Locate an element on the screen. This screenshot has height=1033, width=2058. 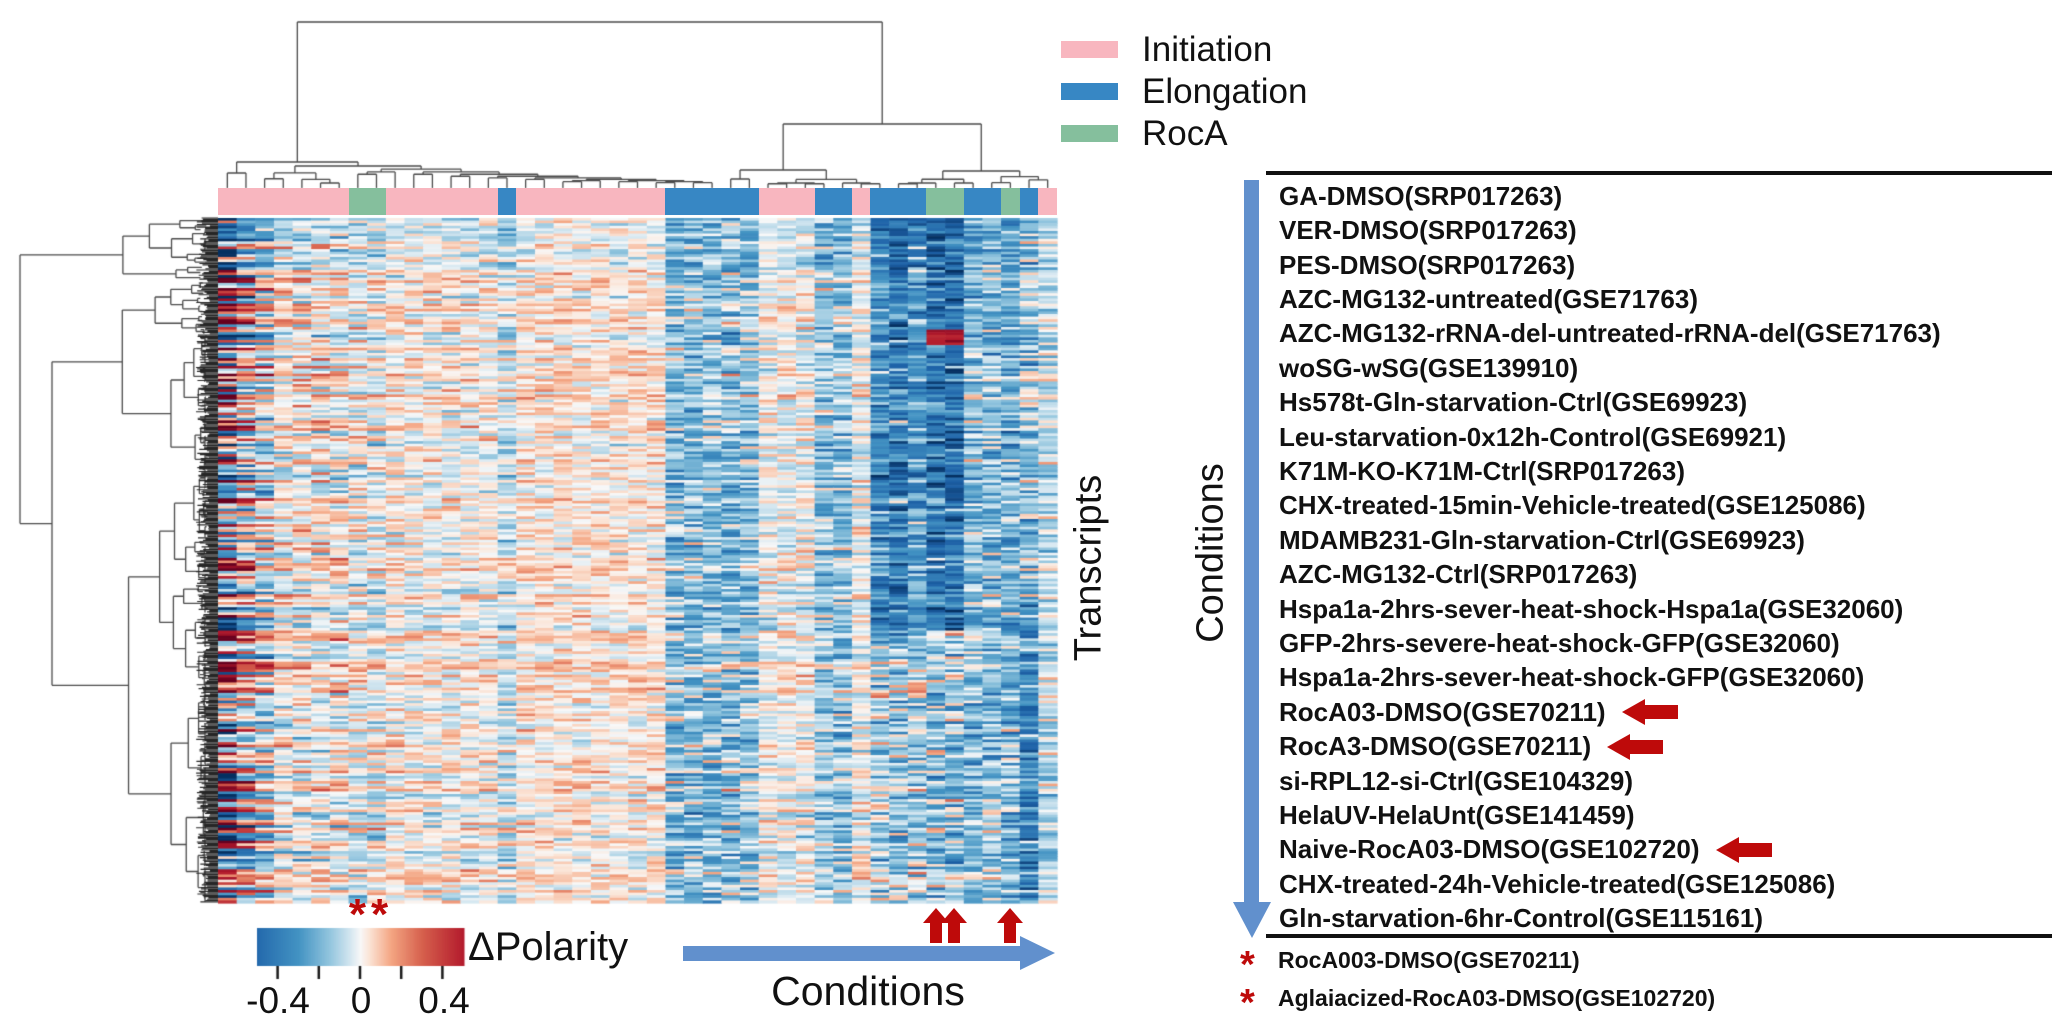
legend-item-label: Initiation is located at coordinates (1207, 49).